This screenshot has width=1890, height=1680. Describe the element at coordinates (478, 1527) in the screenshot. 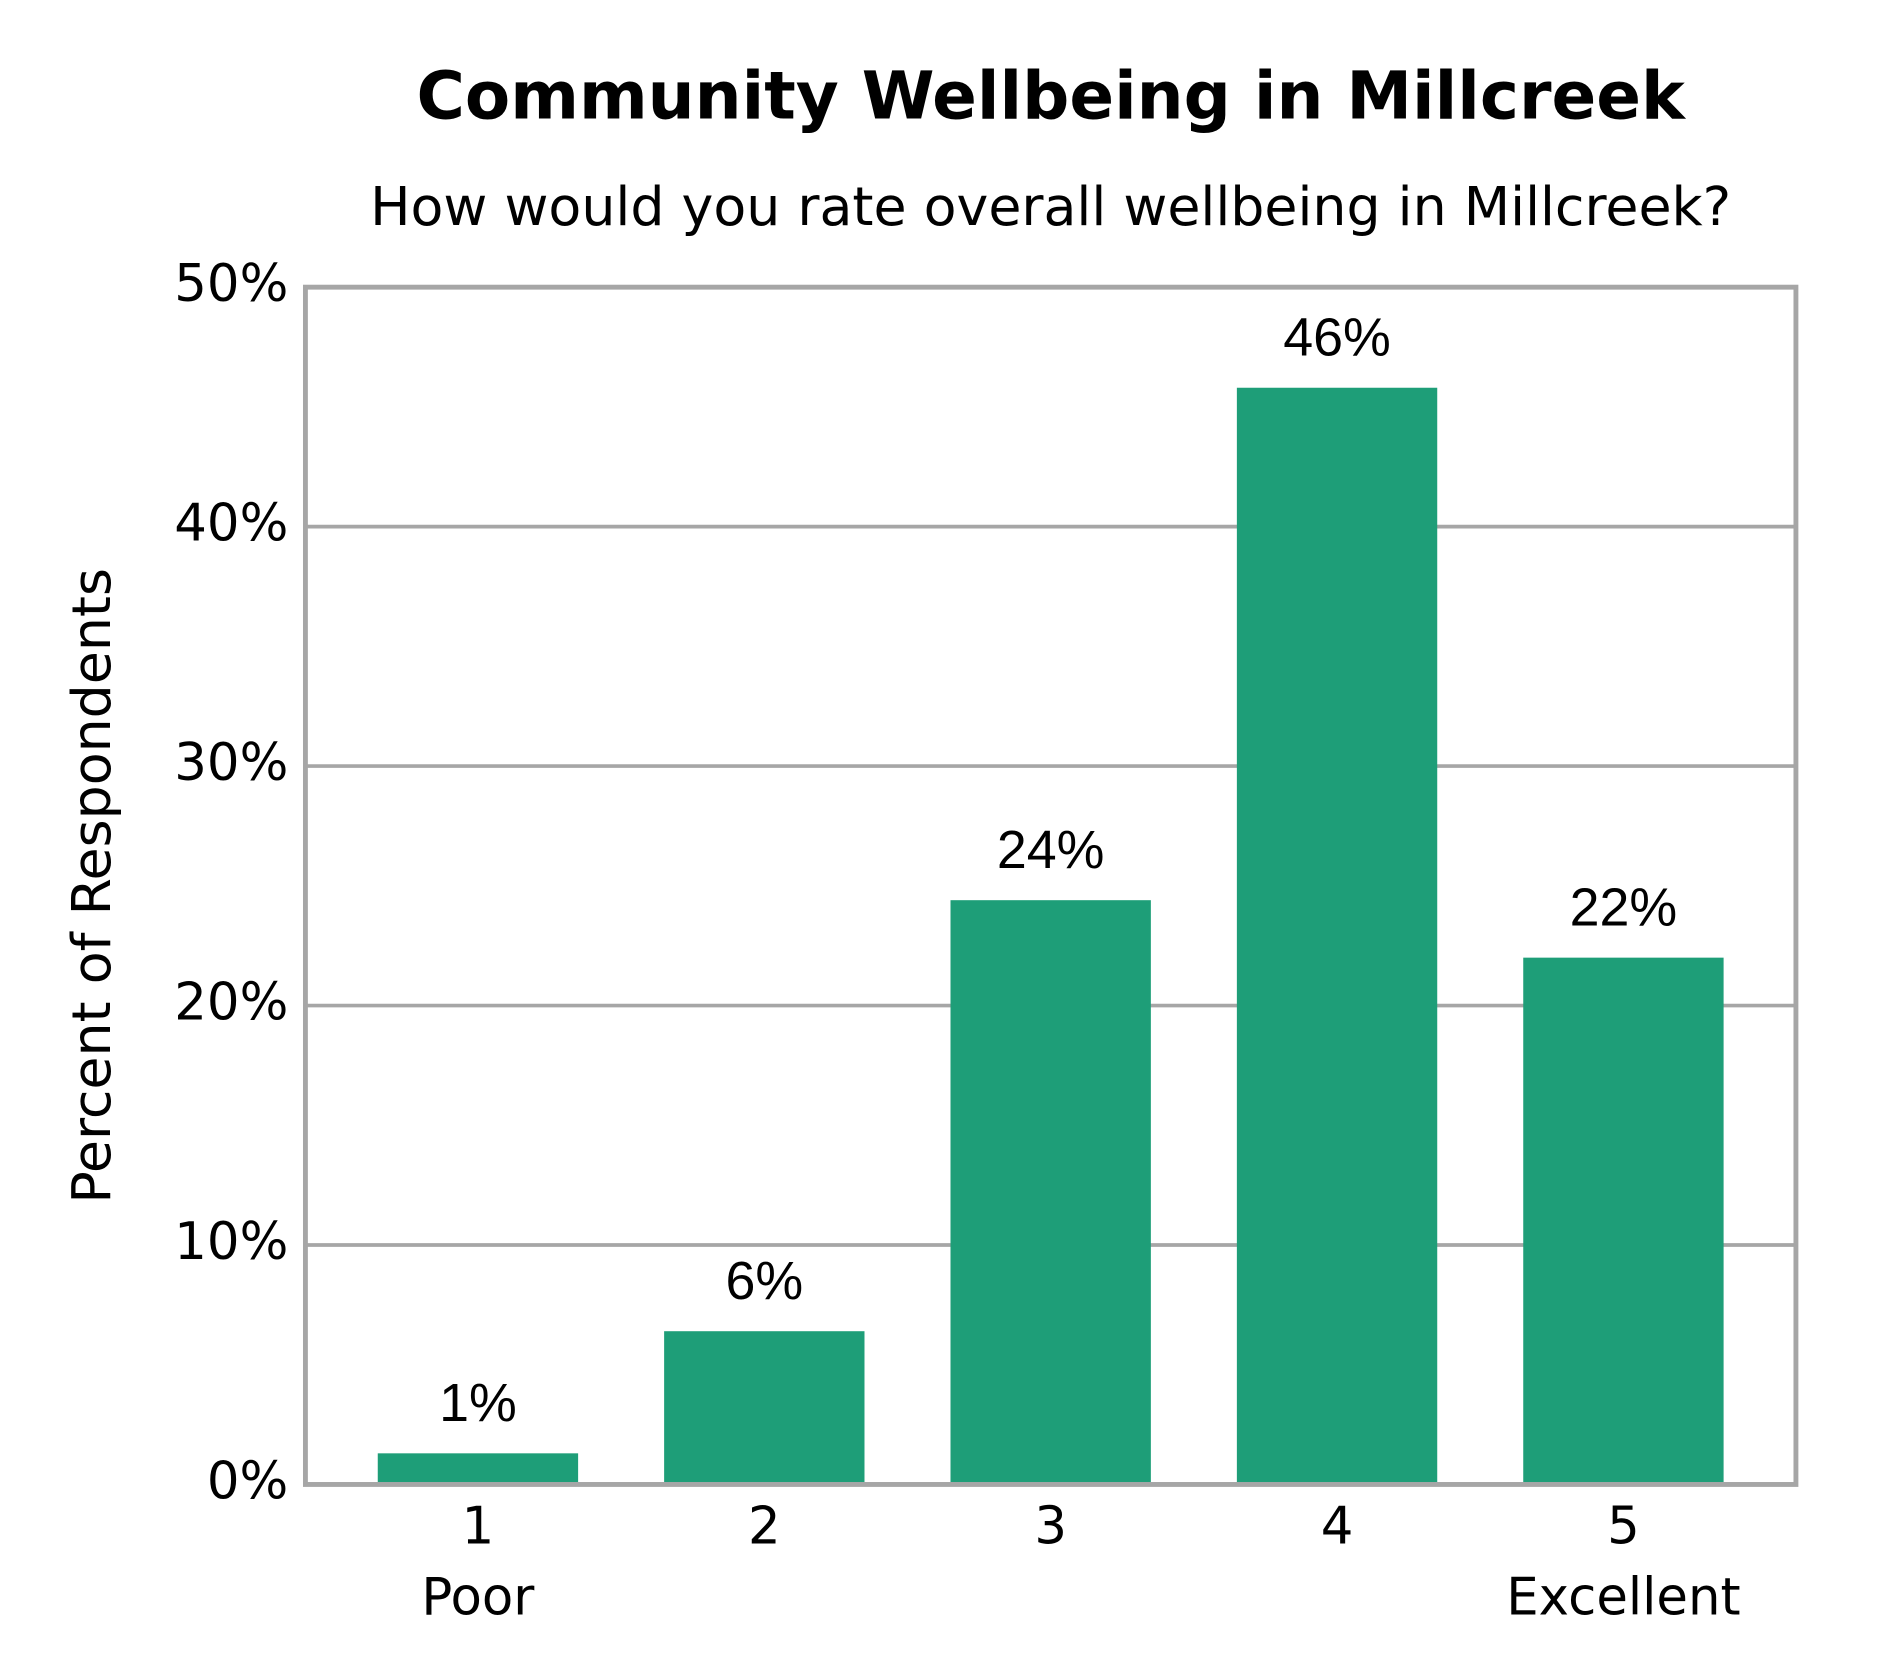

I see `x-tick-label: 1` at that location.